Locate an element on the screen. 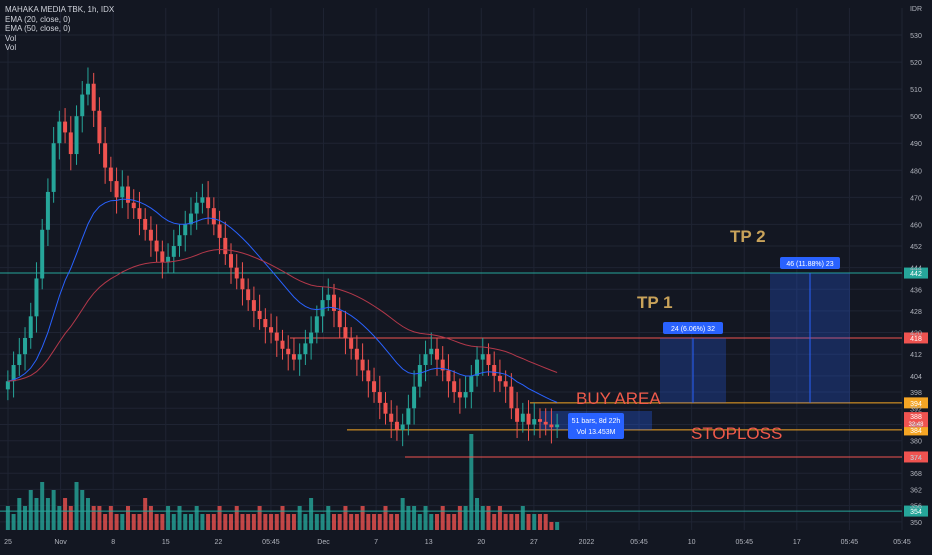 This screenshot has width=932, height=555. price-tag-label: 374 is located at coordinates (916, 458).